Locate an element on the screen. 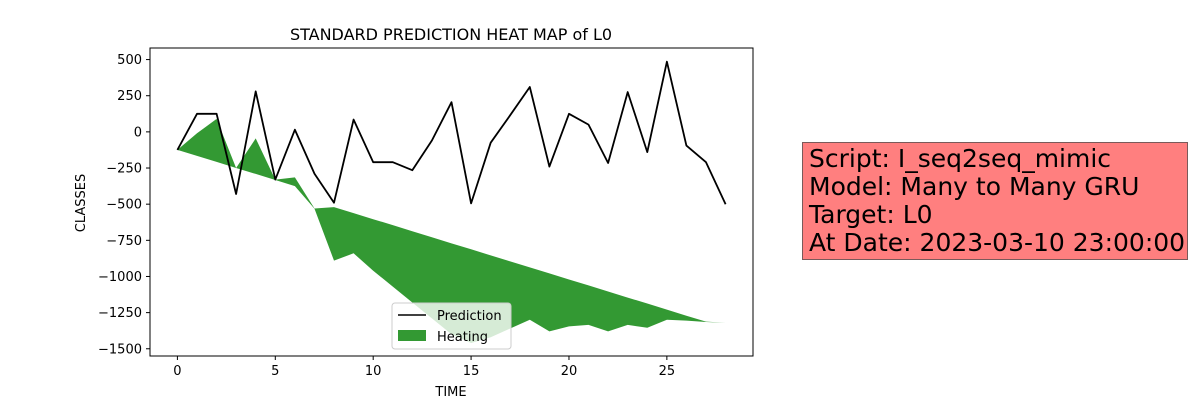  y-tick-label: −500 is located at coordinates (124, 205).